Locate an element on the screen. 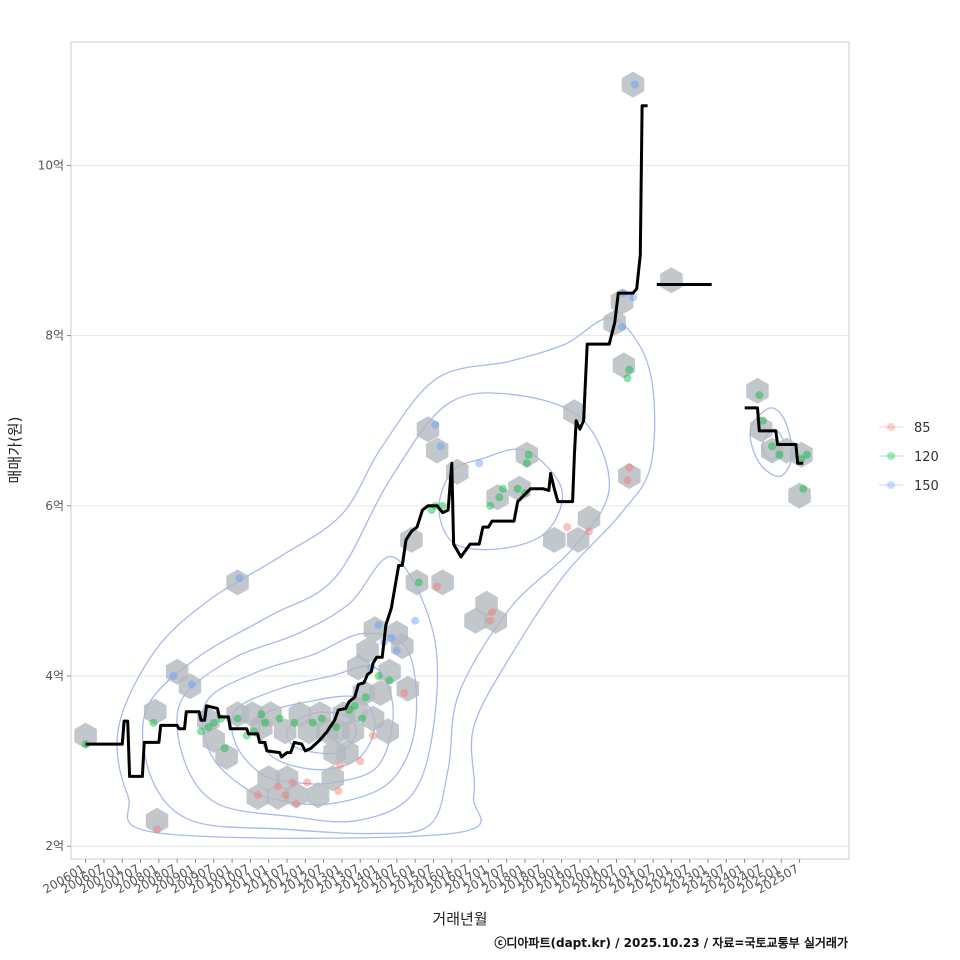 This screenshot has height=960, width=960. y-tick-label: 10억 is located at coordinates (51, 165).